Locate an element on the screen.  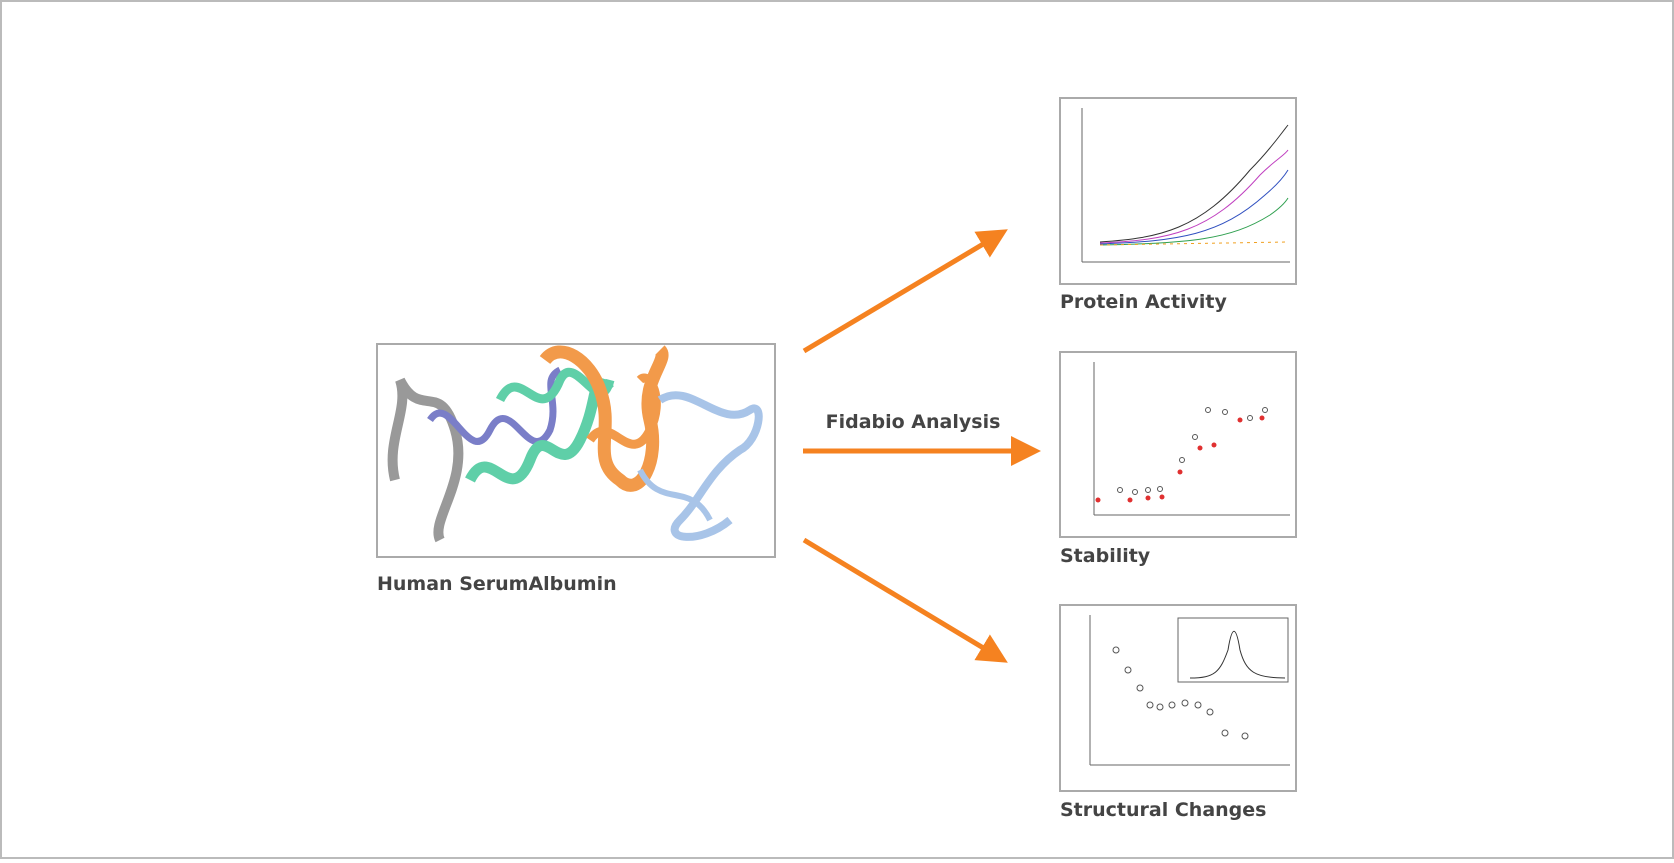
structure-plot is located at coordinates (1178, 698).